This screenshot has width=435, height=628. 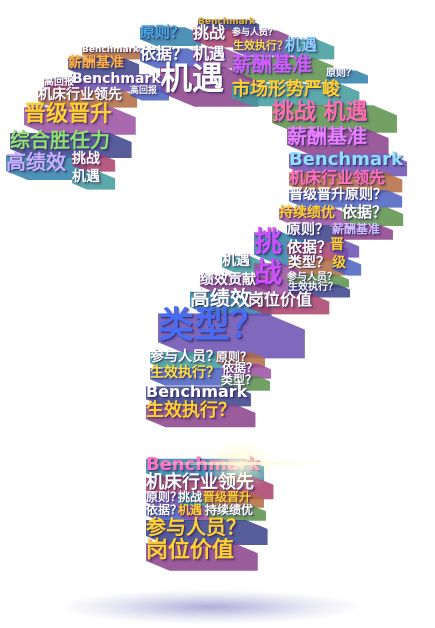 I want to click on cloud-word: 挑战 机遇, so click(x=320, y=112).